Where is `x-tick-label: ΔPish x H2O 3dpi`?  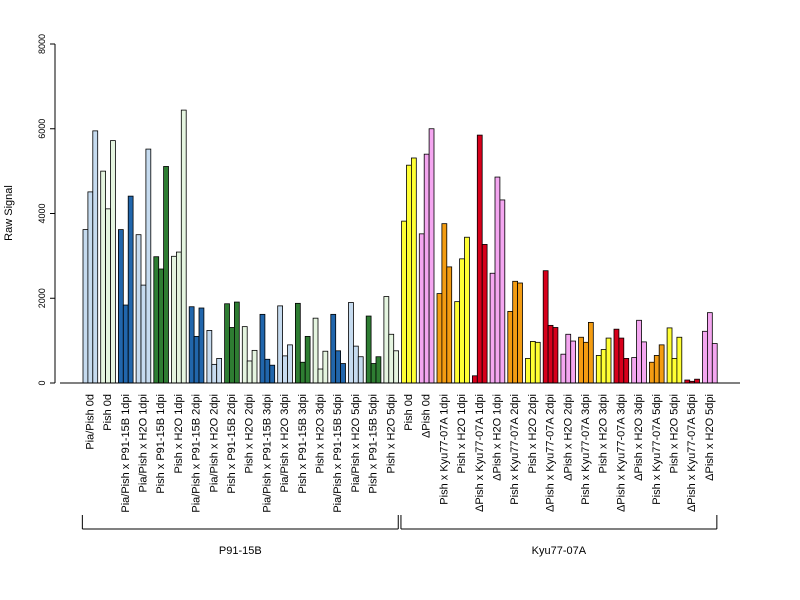
x-tick-label: ΔPish x H2O 3dpi is located at coordinates (639, 437).